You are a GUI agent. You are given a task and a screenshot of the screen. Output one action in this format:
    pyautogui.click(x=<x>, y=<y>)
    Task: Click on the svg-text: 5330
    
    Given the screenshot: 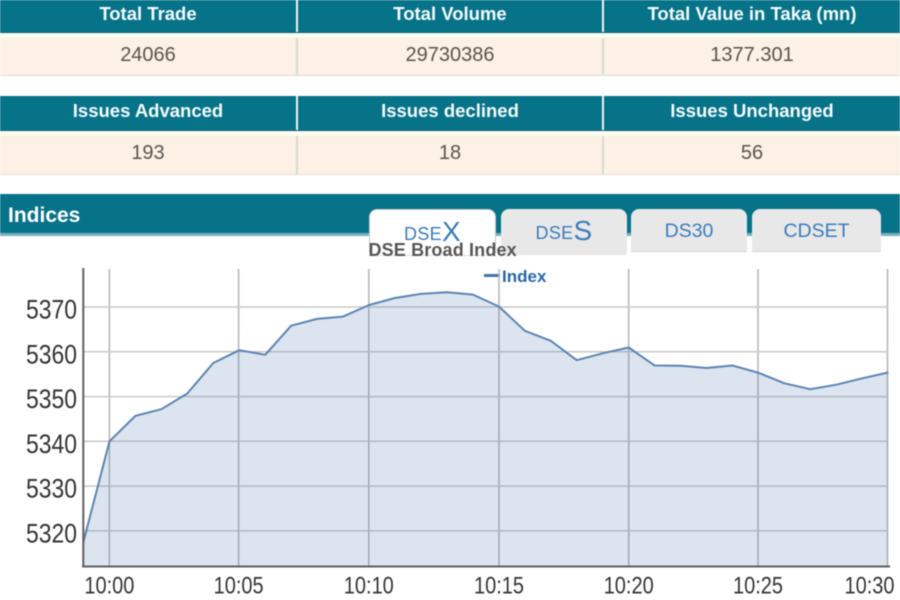 What is the action you would take?
    pyautogui.click(x=51, y=489)
    